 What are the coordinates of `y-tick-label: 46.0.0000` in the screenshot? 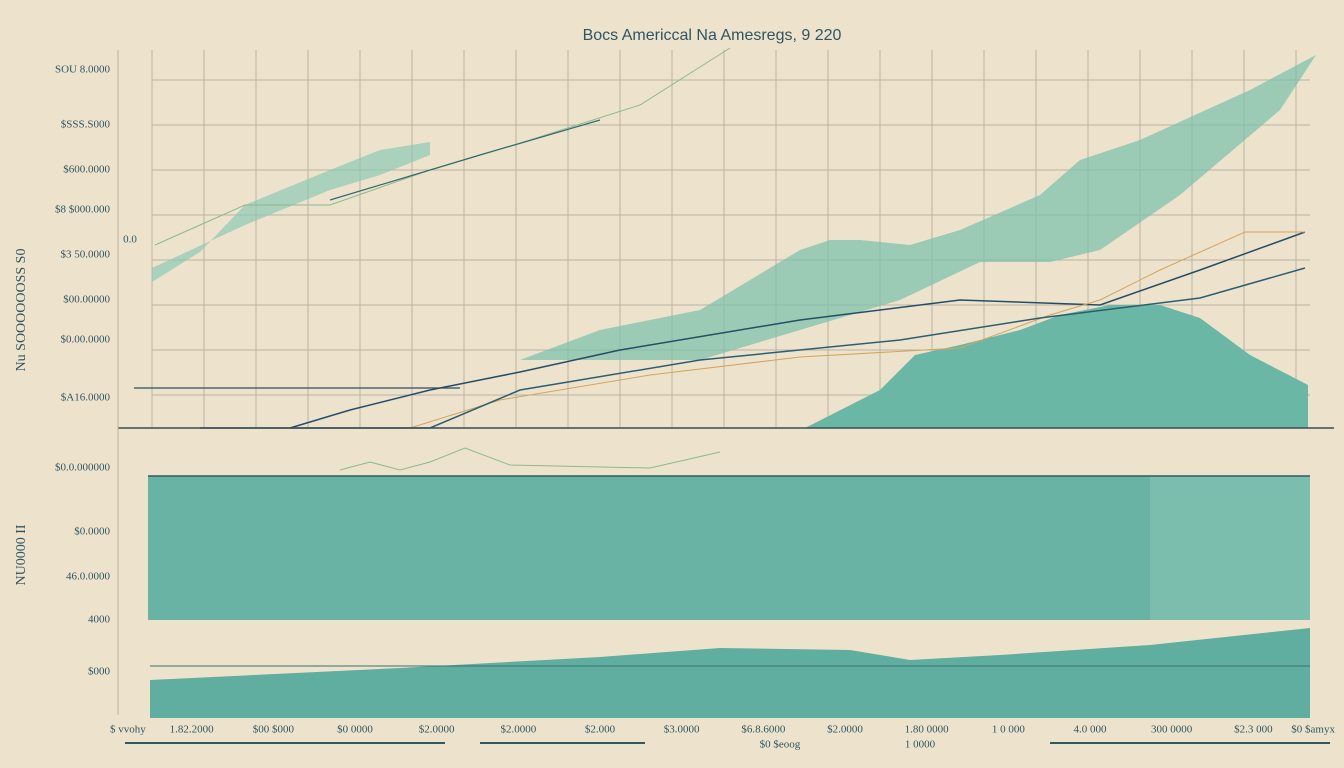 It's located at (88, 577).